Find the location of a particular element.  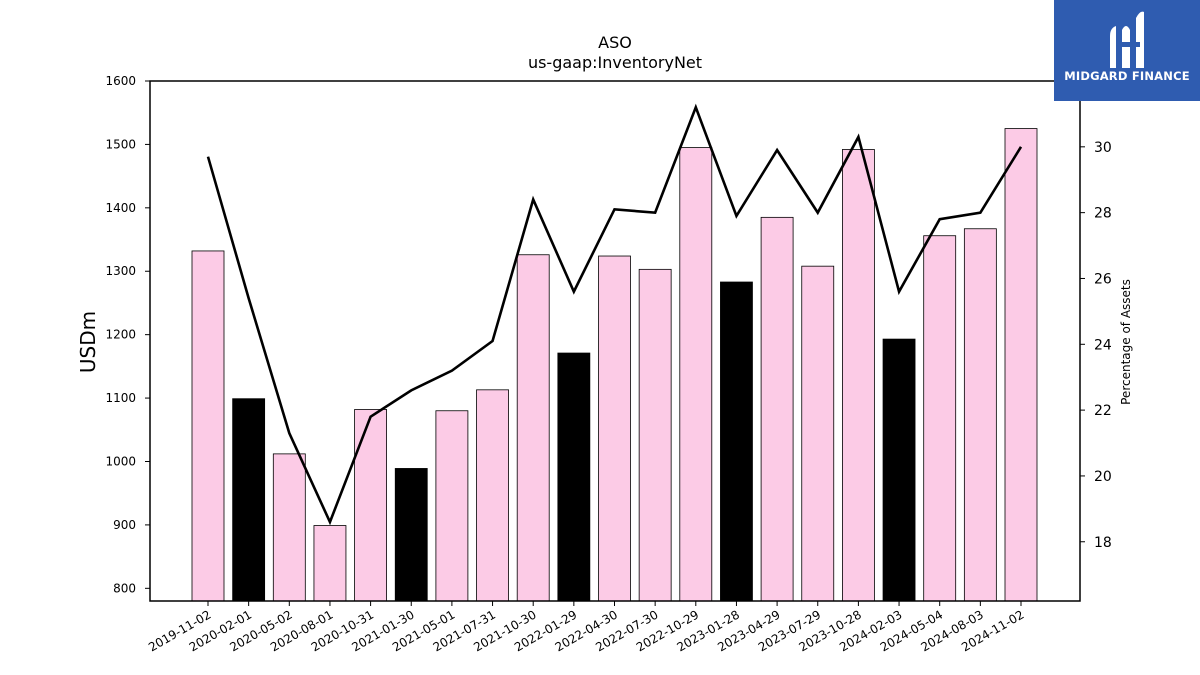

y-tick-label-1500: 1500 is located at coordinates (120, 144).